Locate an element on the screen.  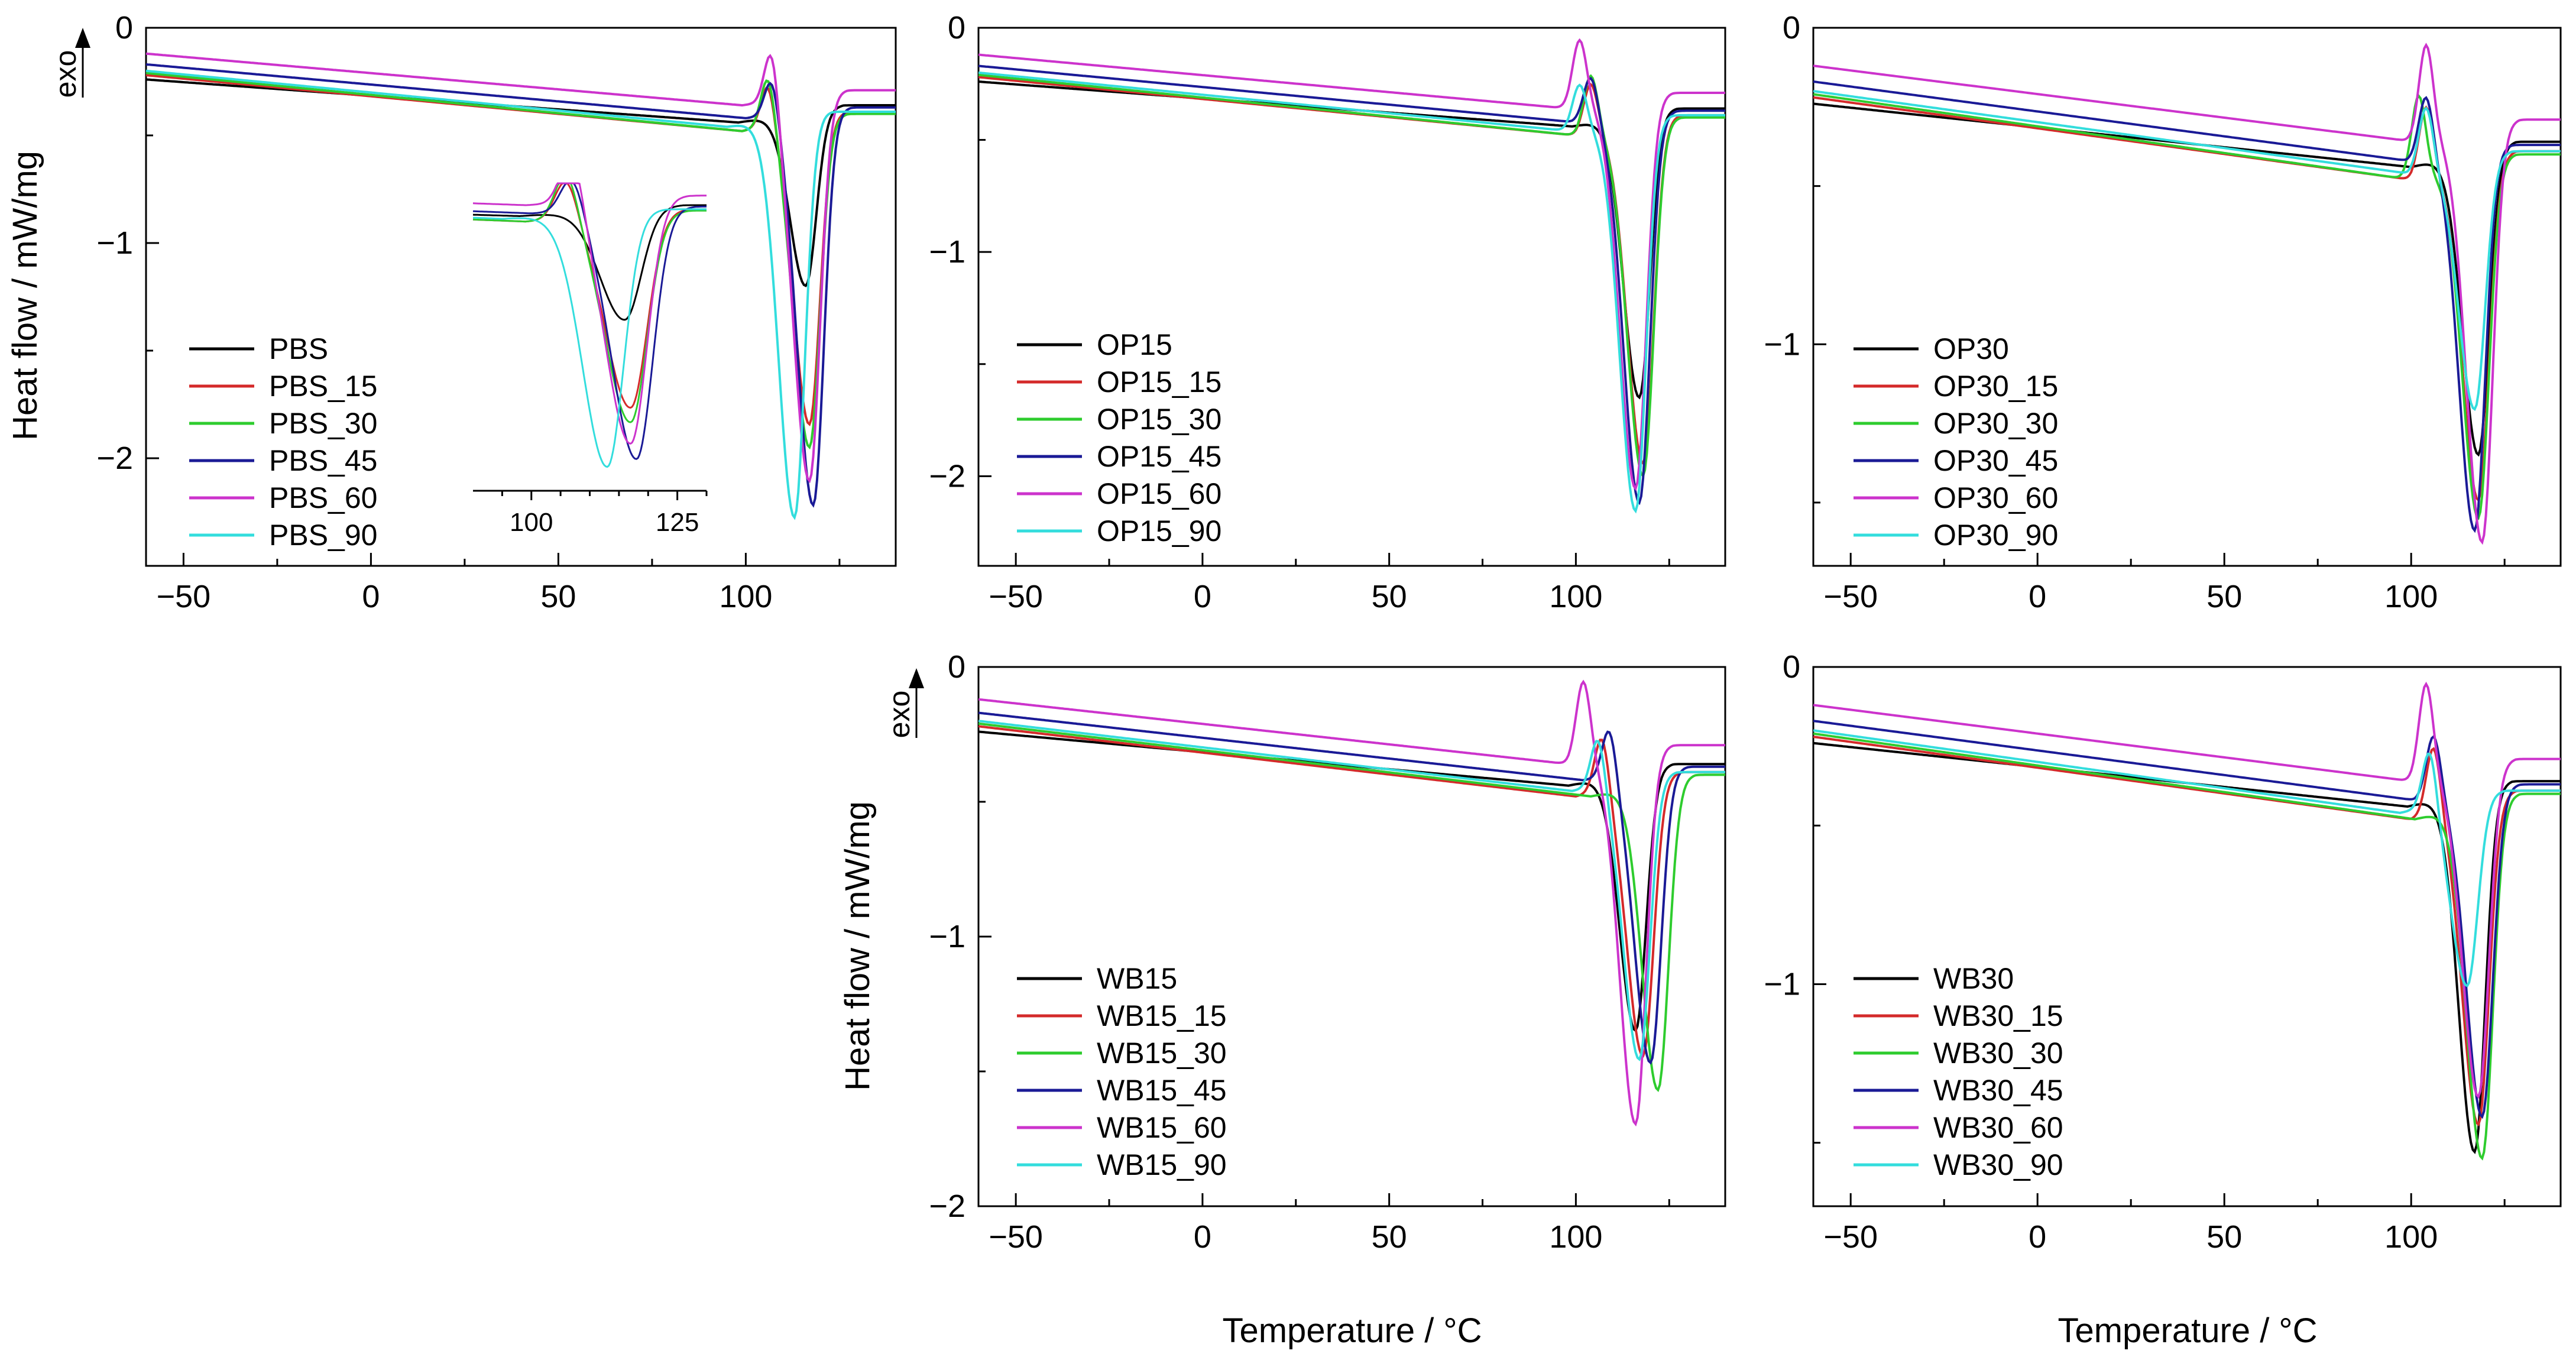
legend-label: OP15_30 is located at coordinates (1159, 419).